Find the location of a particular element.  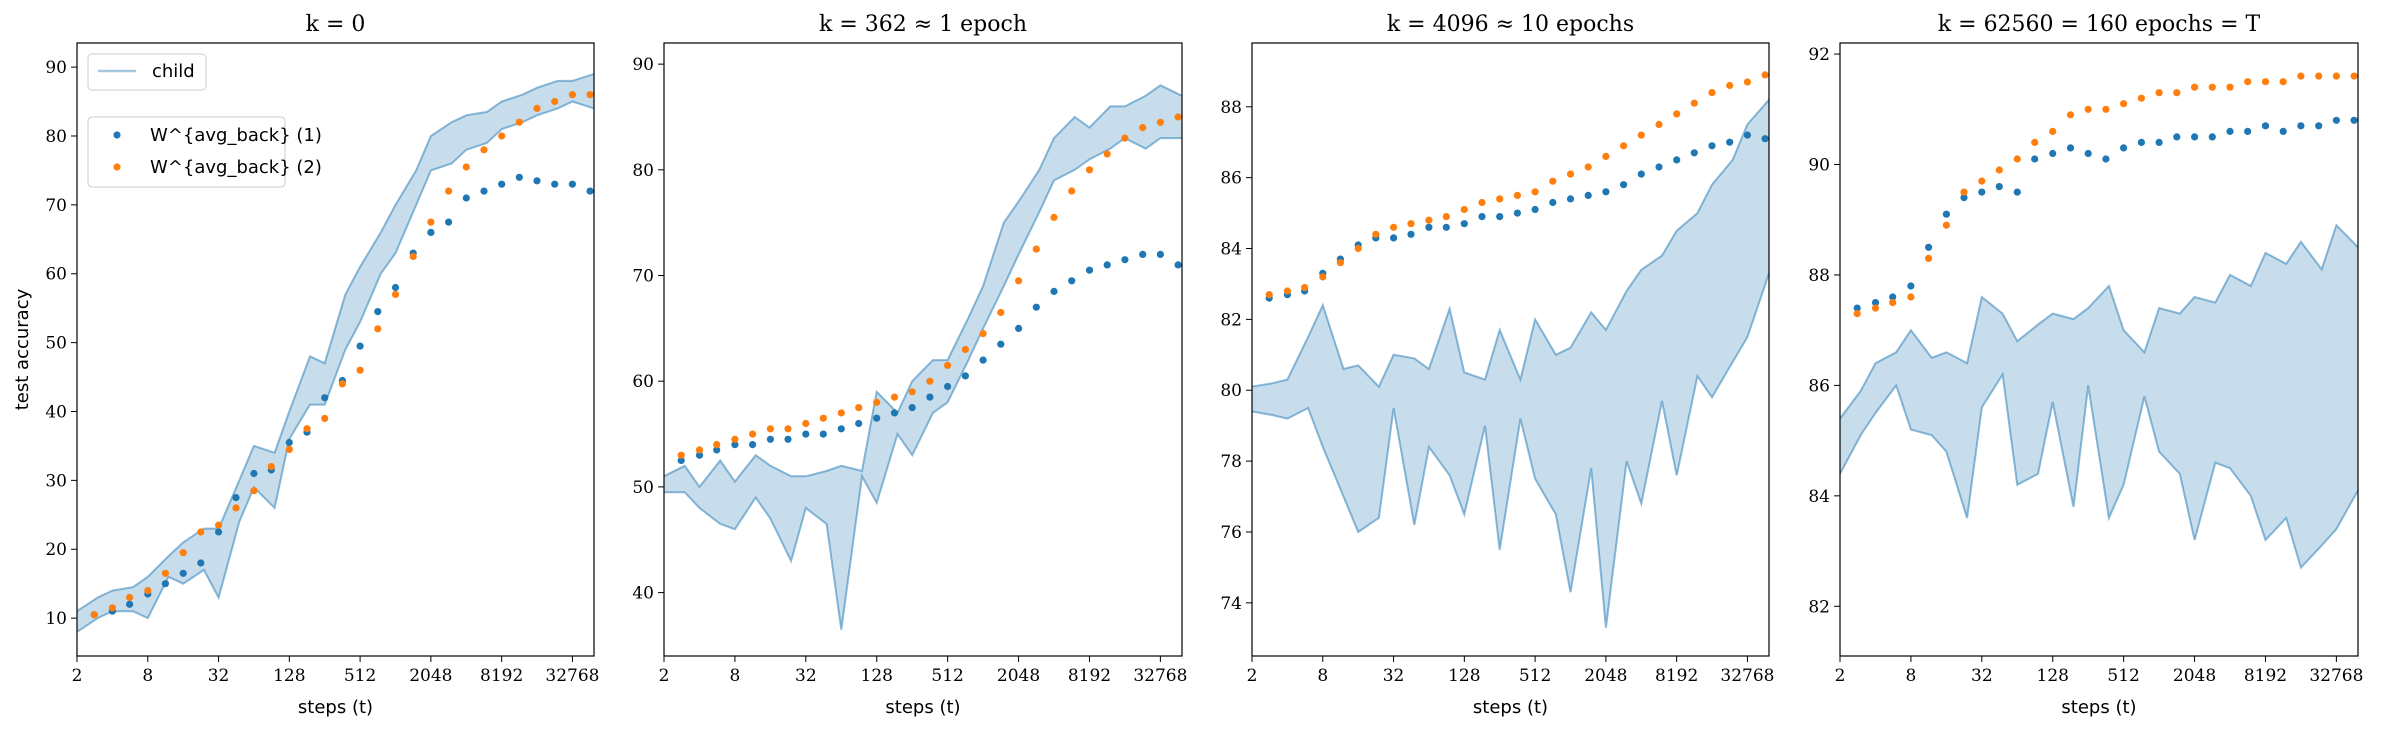

y-tick-label: 78 is located at coordinates (1231, 462).